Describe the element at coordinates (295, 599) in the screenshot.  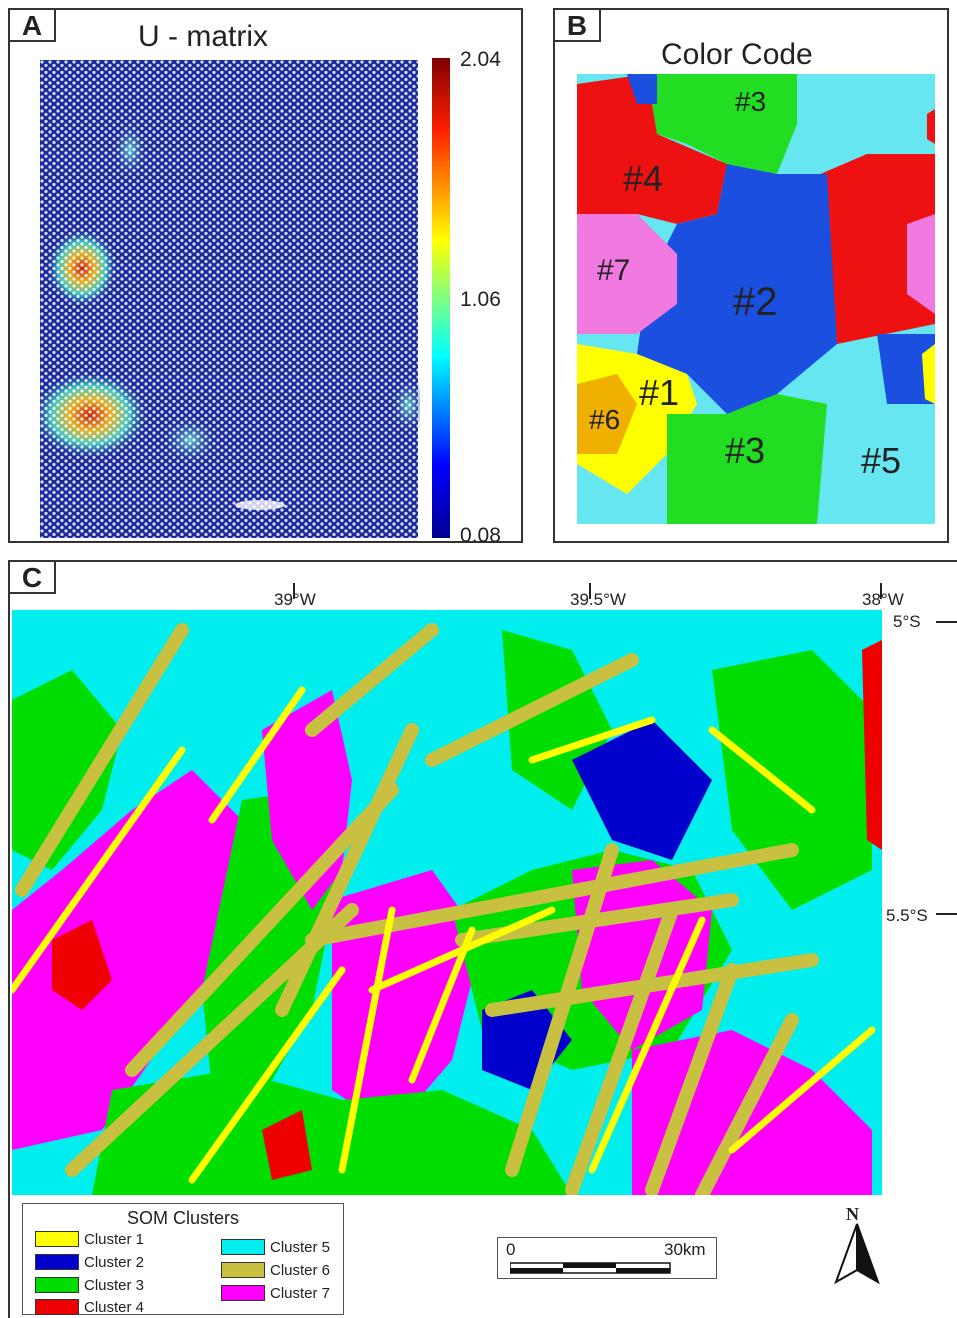
I see `lon-label-39w: 39°W` at that location.